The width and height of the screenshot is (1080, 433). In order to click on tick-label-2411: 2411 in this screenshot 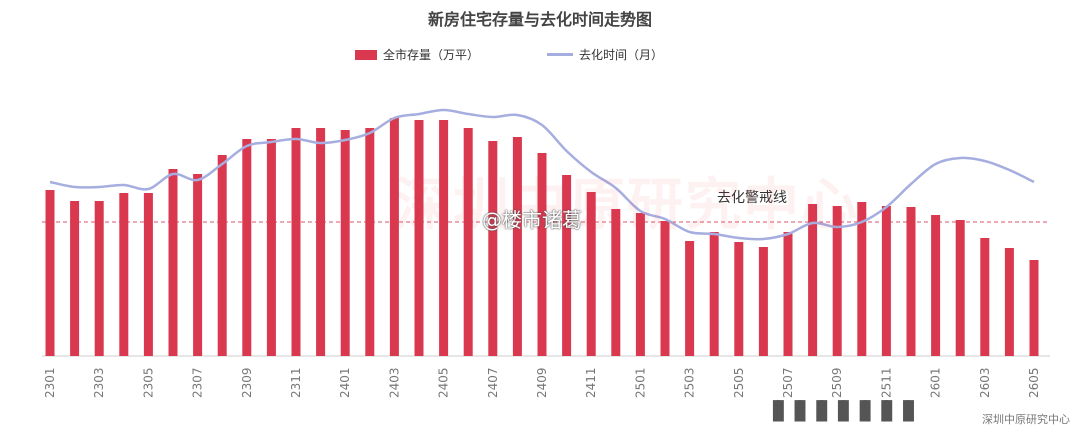, I will do `click(591, 382)`.